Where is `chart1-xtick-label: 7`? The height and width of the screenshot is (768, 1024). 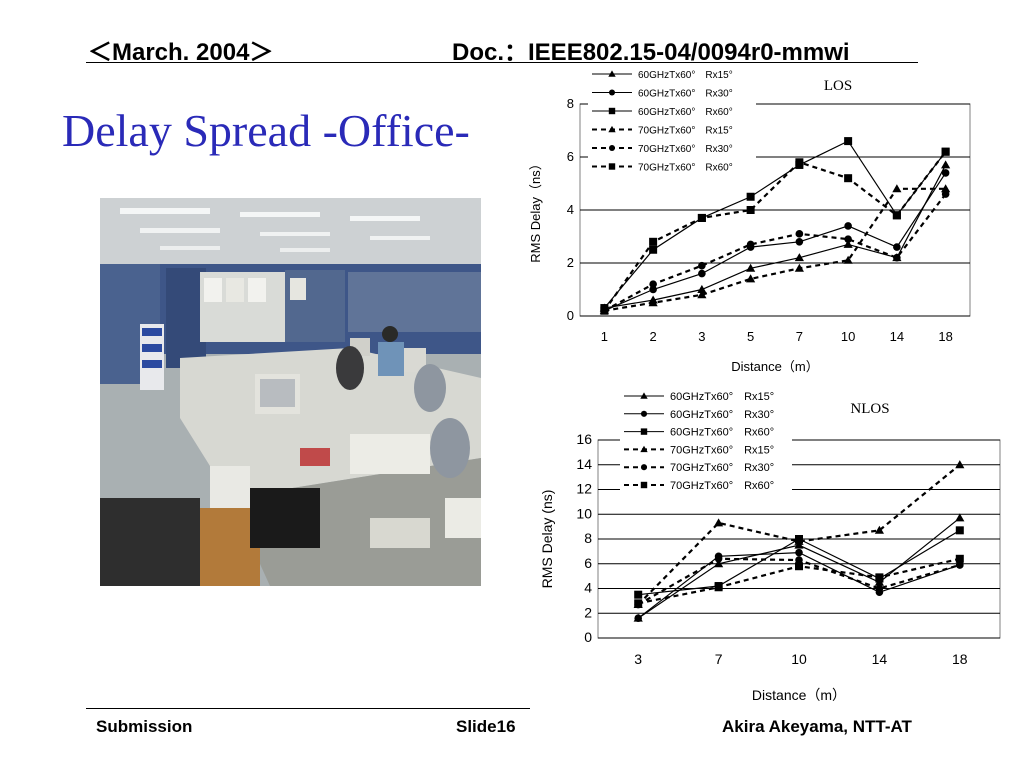 chart1-xtick-label: 7 is located at coordinates (799, 336).